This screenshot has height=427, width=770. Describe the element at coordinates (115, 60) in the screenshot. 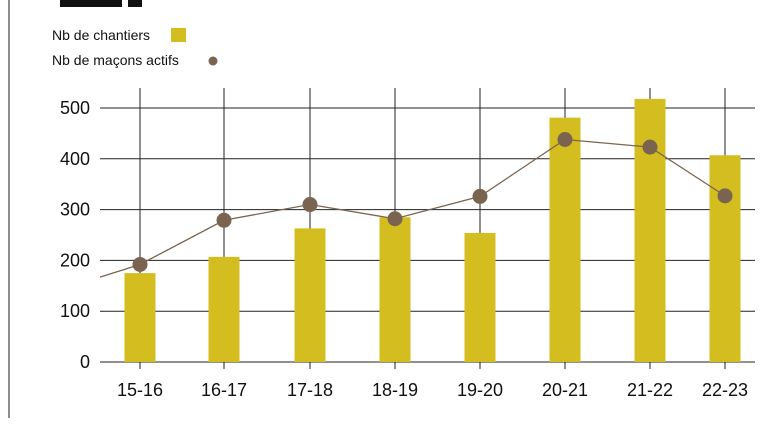

I see `legend-label-line: Nb de maçons actifs` at that location.